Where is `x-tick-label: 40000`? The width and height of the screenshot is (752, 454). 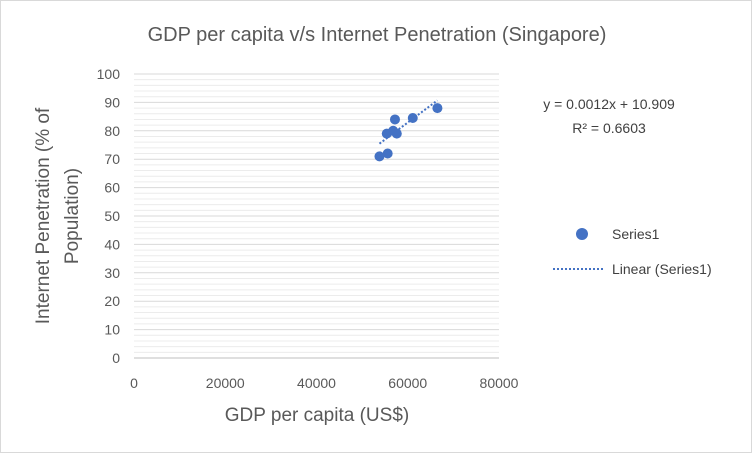
x-tick-label: 40000 is located at coordinates (316, 383).